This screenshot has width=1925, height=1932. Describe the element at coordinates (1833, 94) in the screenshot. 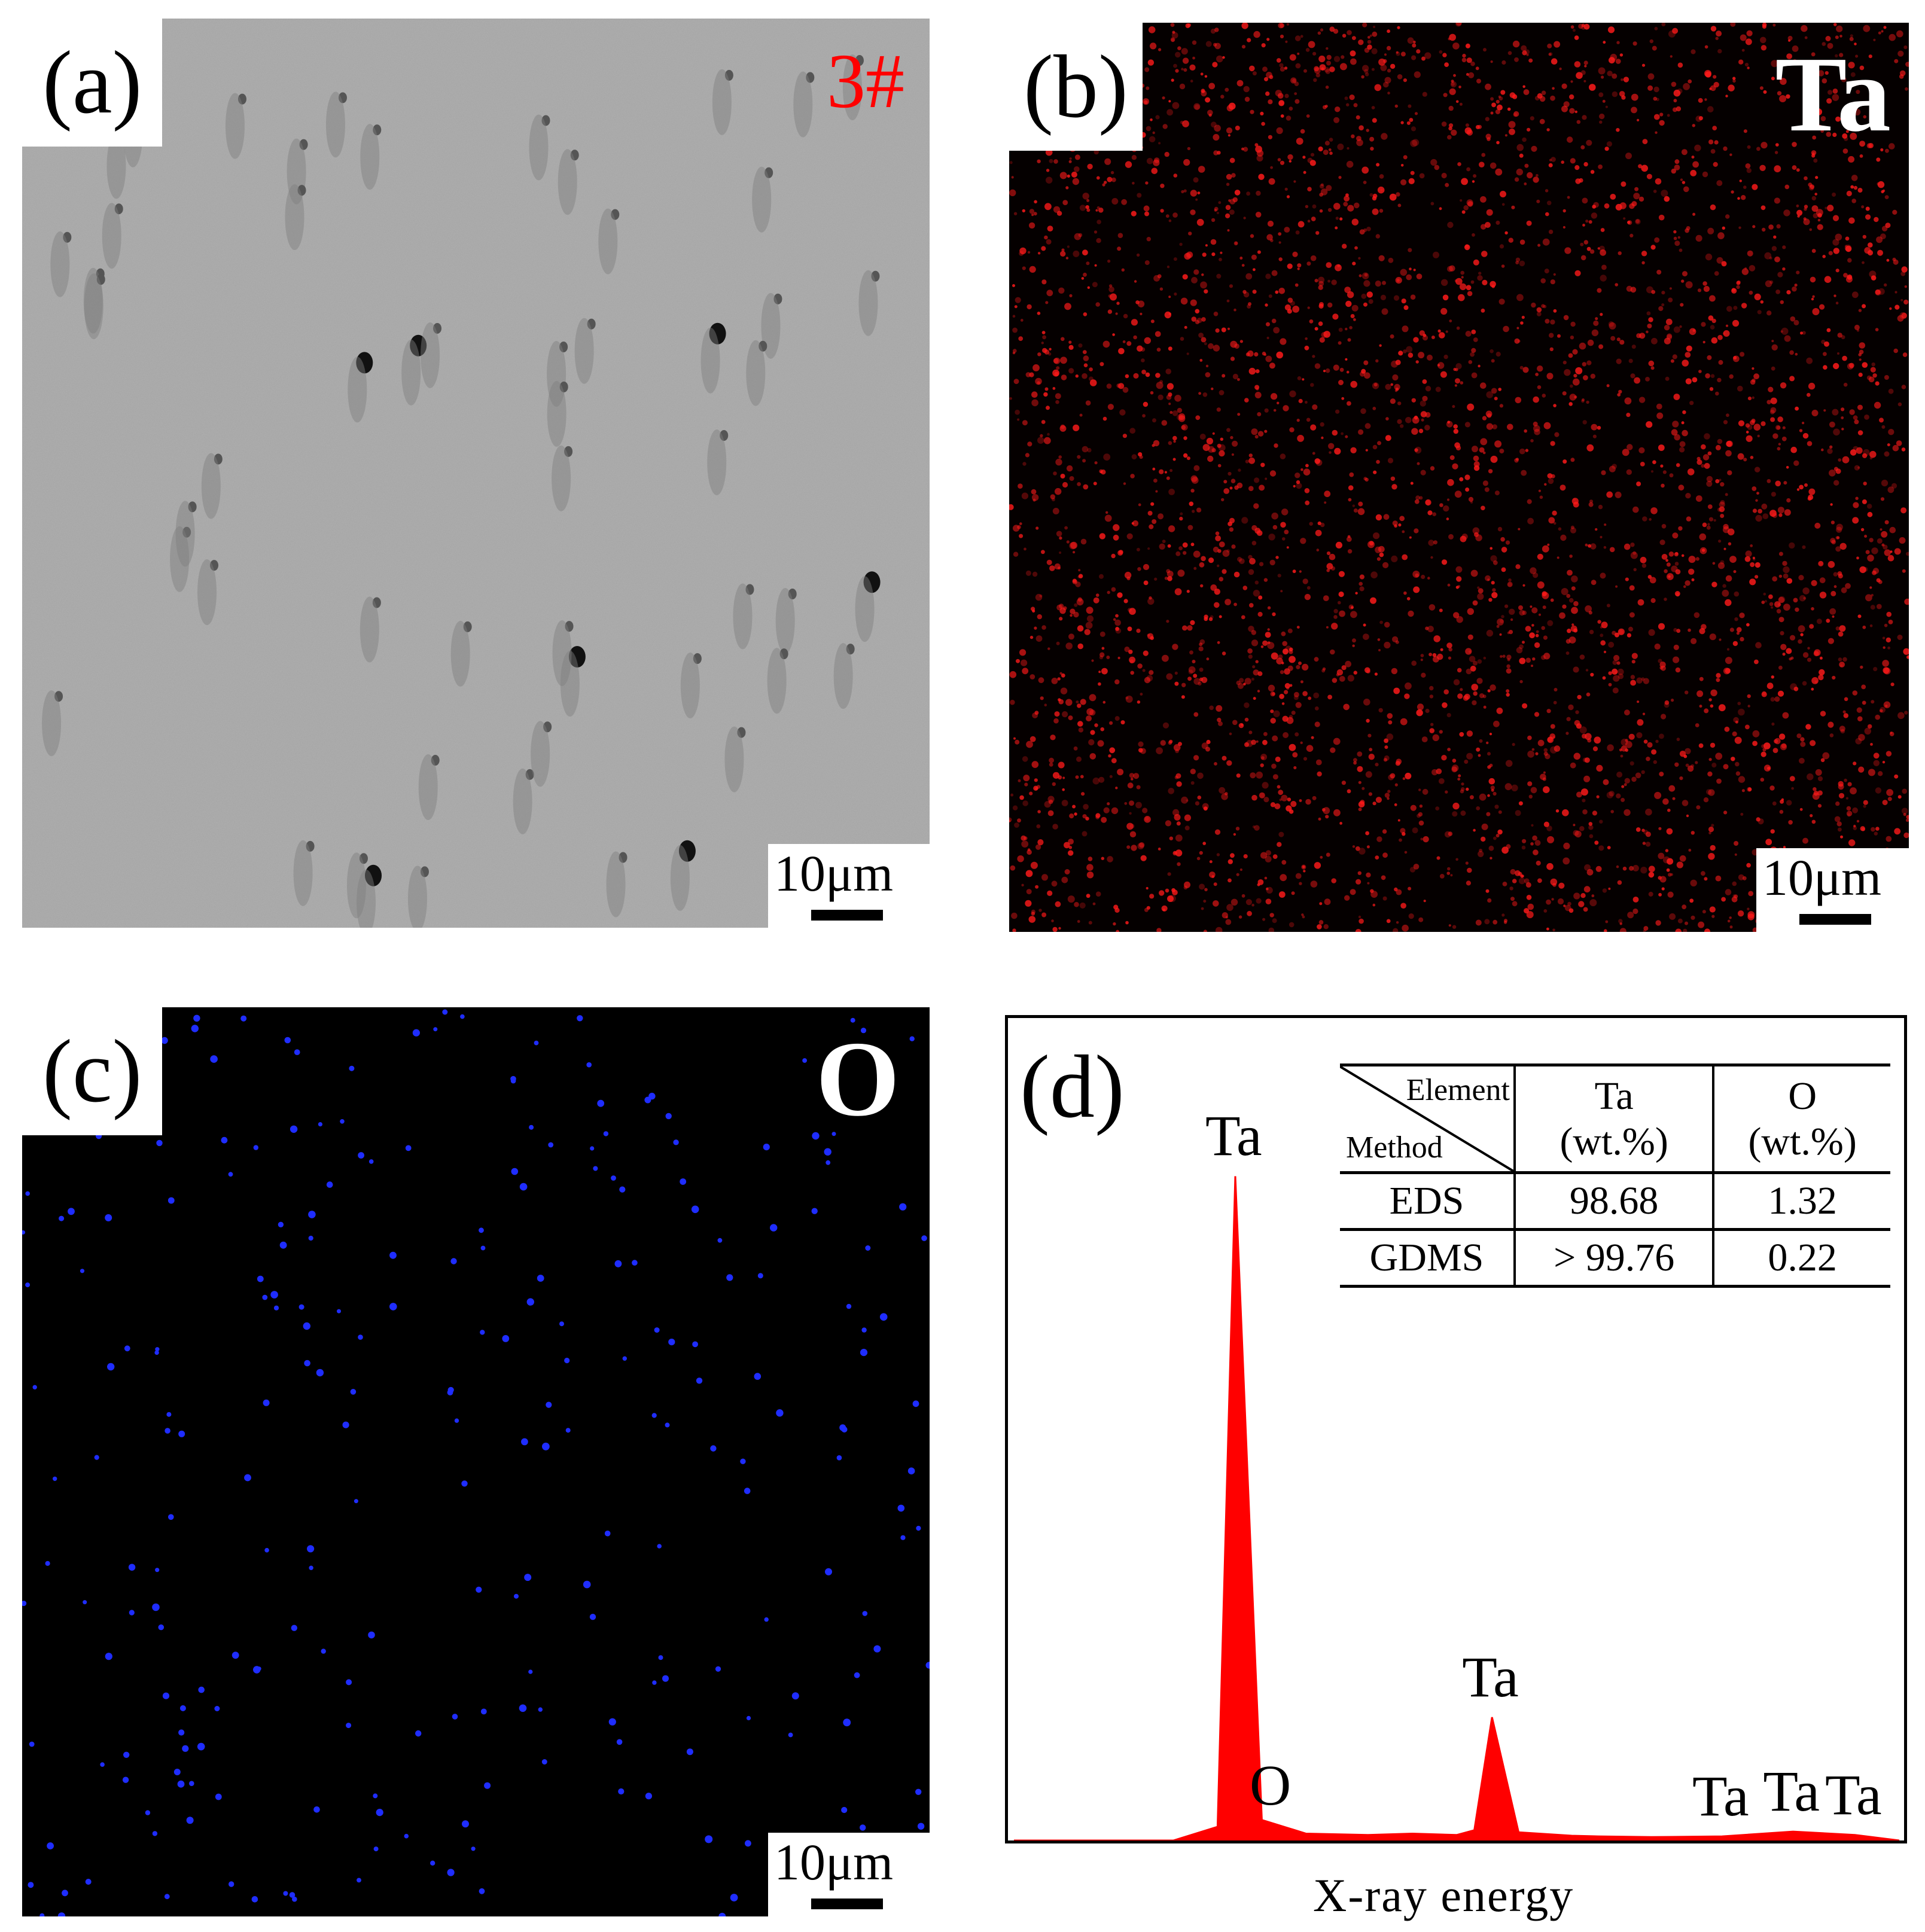

I see `element-label-ta: Ta` at that location.